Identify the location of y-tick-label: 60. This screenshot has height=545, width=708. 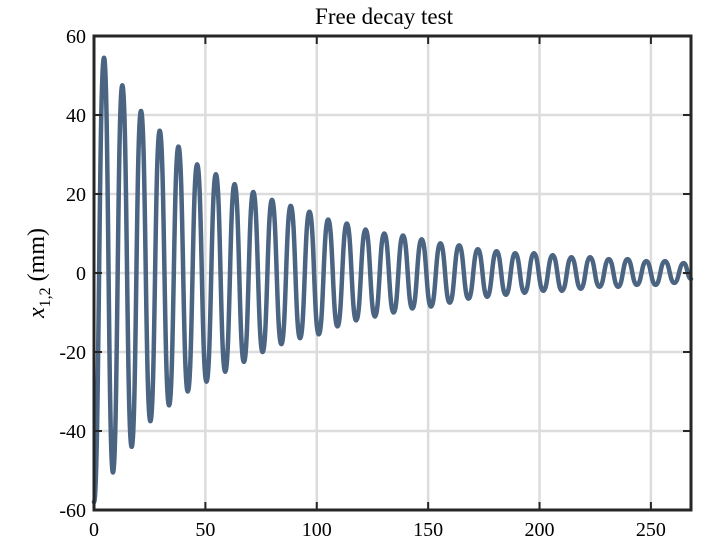
(76, 37).